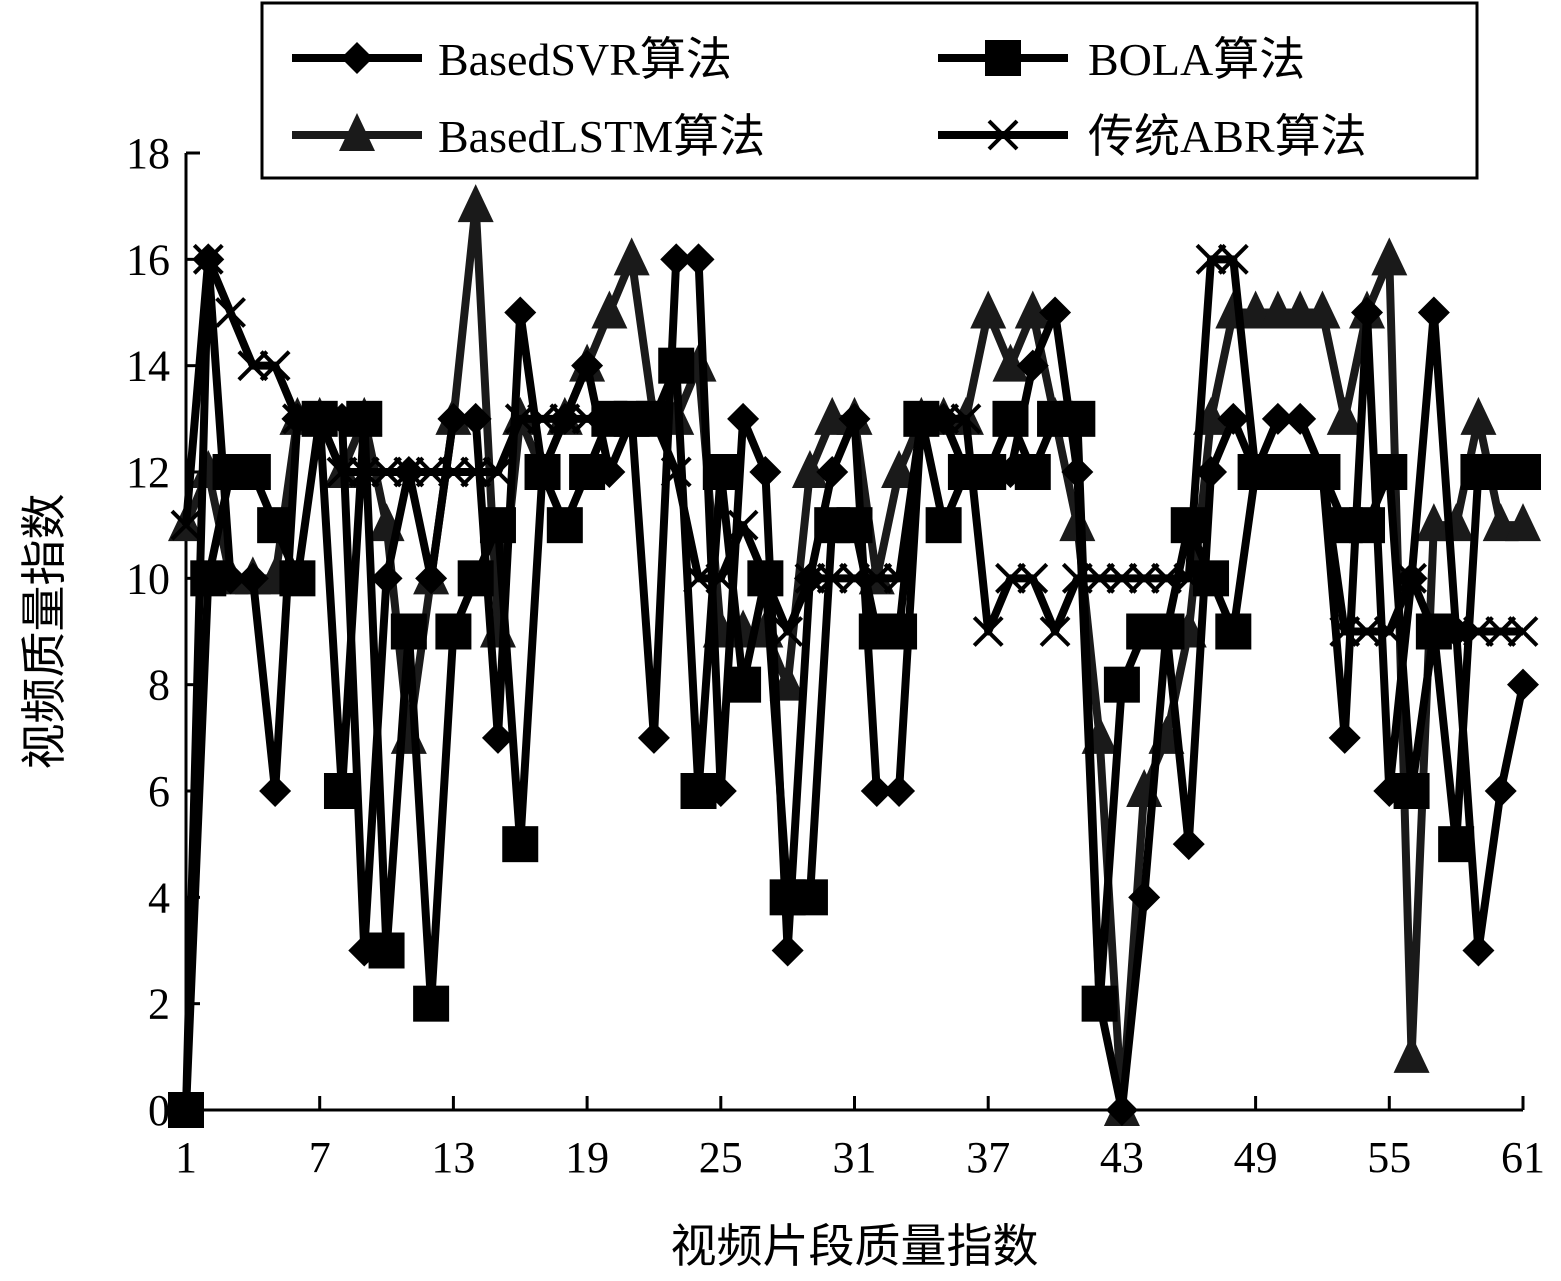 The width and height of the screenshot is (1561, 1281). I want to click on x-tick-label: 7, so click(320, 1157).